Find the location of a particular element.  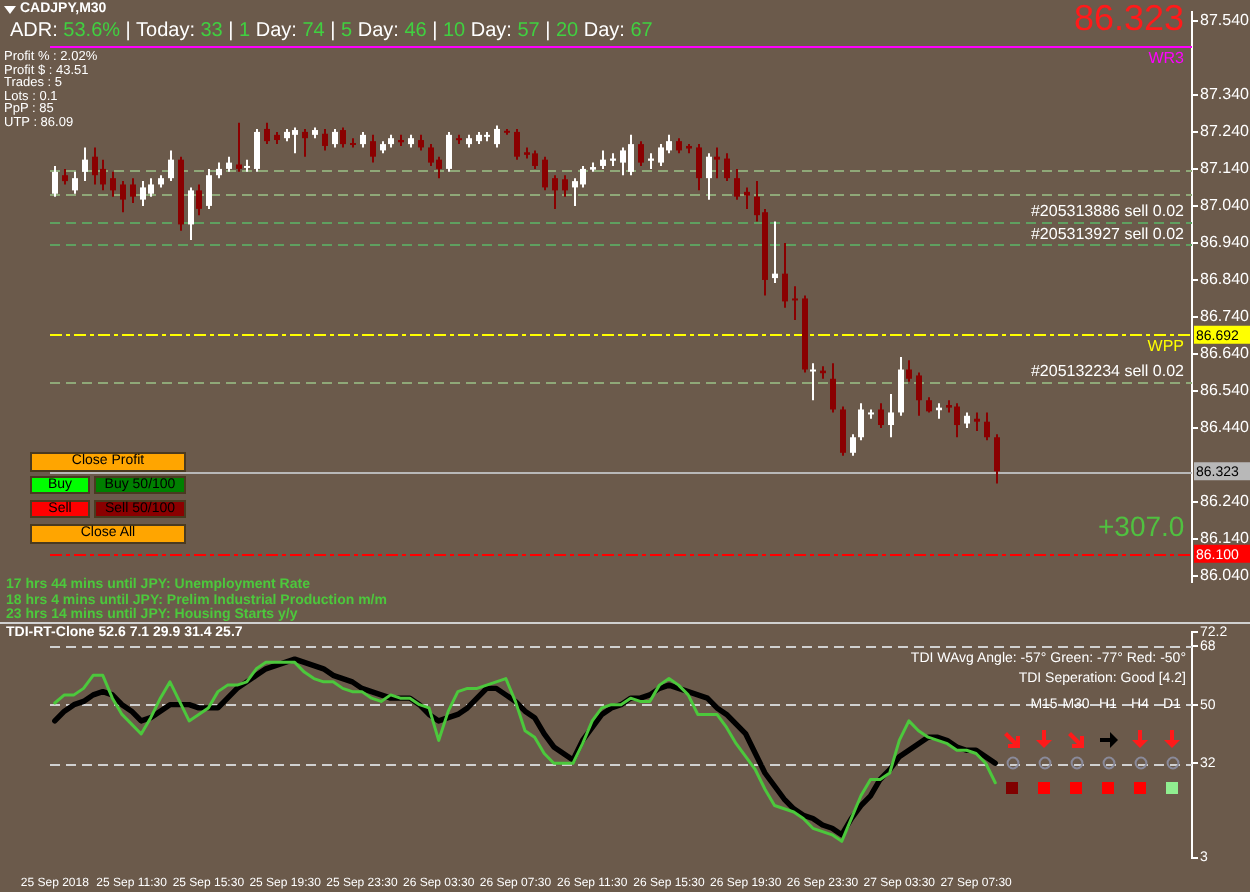

y-tick-label: 87.340 is located at coordinates (1225, 94).